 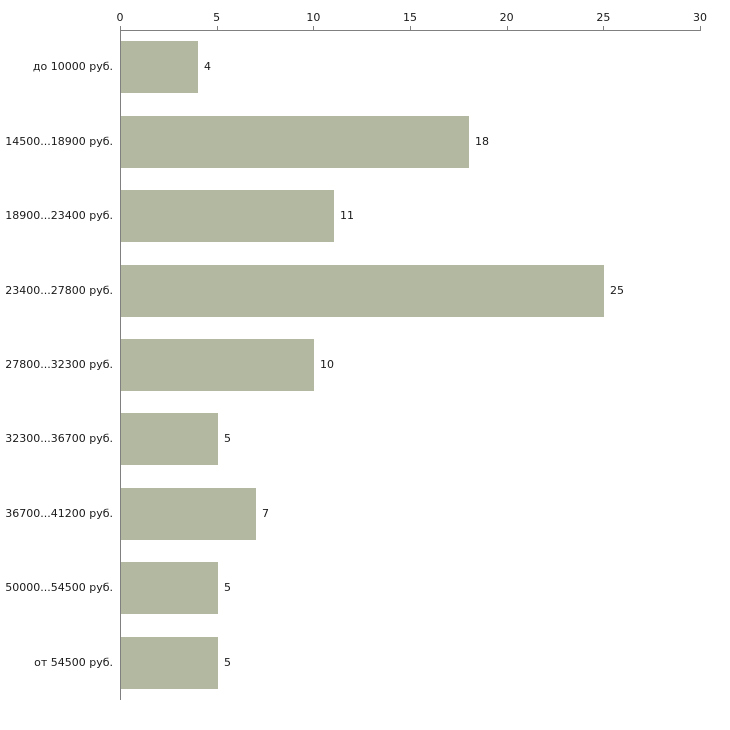 What do you see at coordinates (482, 141) in the screenshot?
I see `bar-value-label: 18` at bounding box center [482, 141].